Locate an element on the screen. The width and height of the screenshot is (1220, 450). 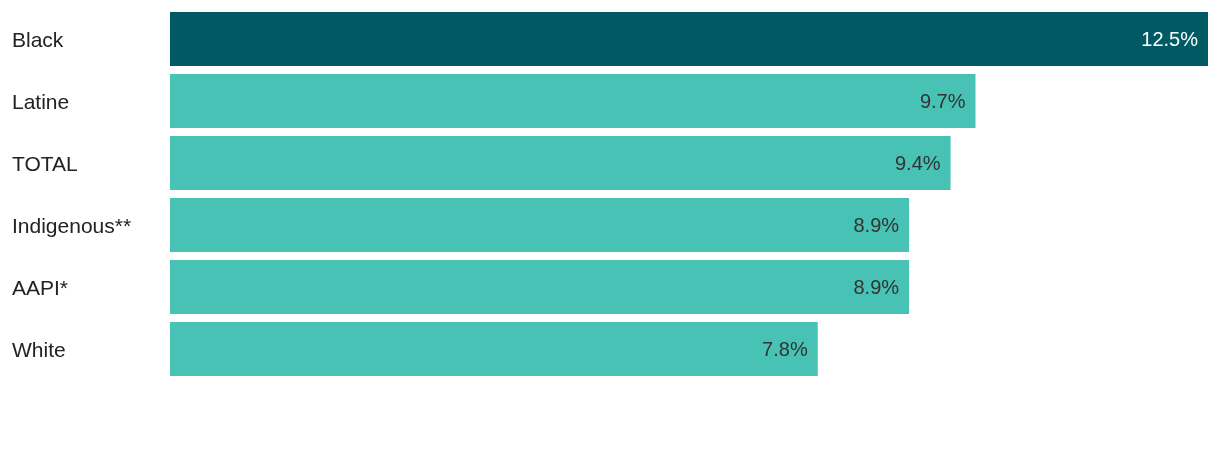
y-tick-label: TOTAL is located at coordinates (45, 163).